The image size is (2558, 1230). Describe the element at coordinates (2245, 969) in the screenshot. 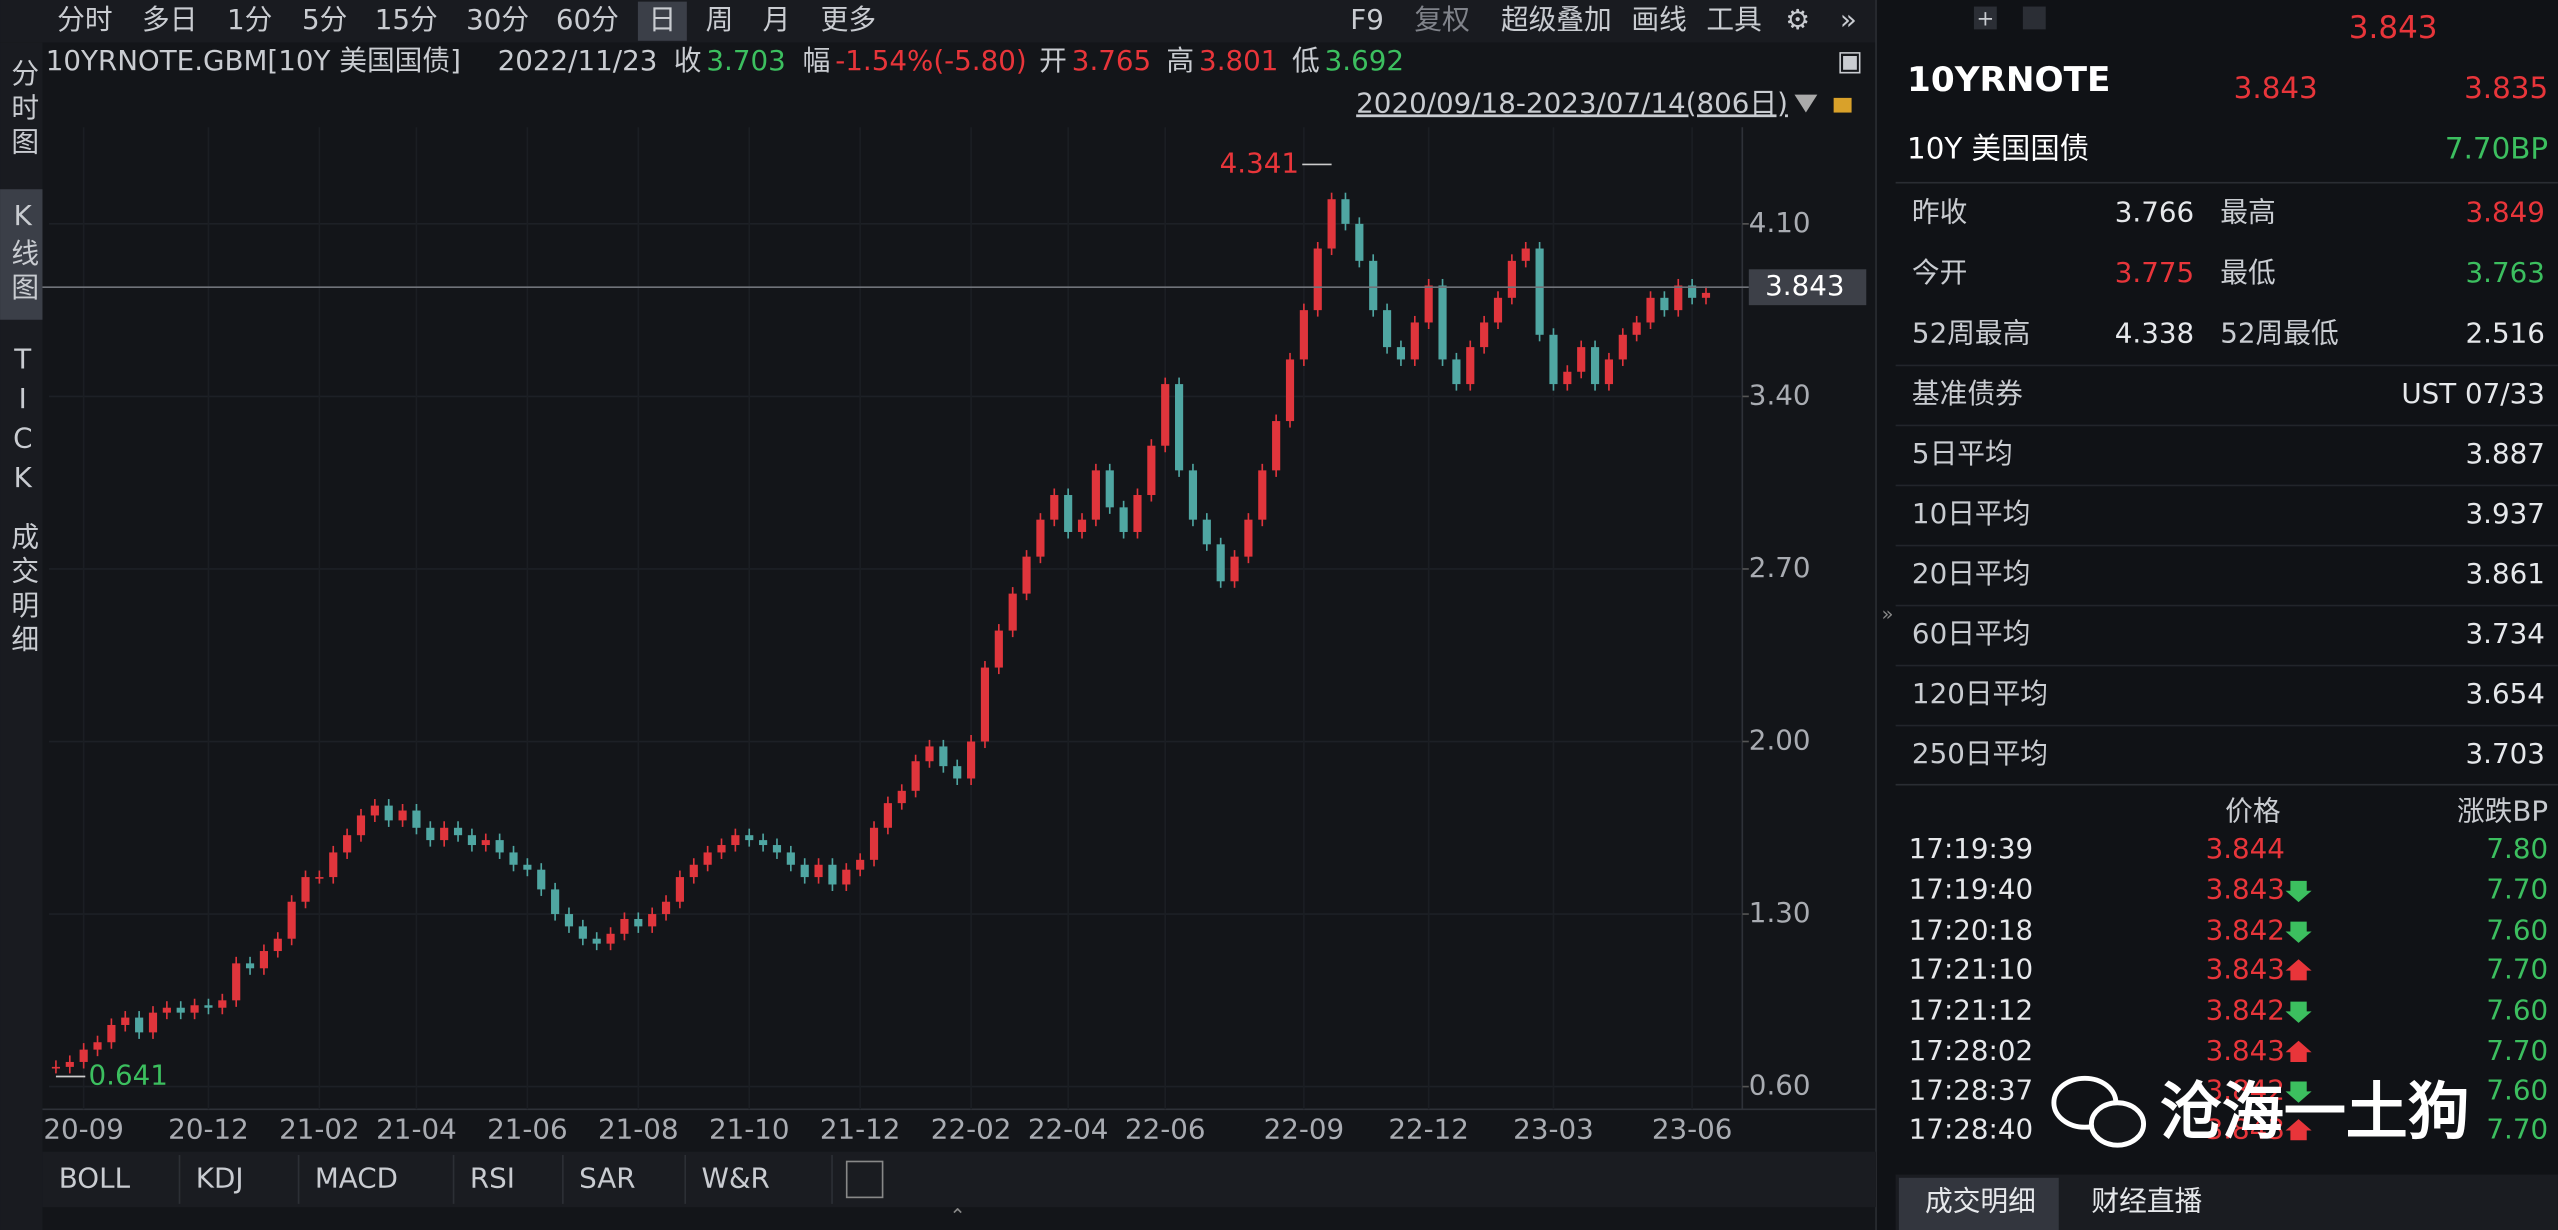

I see `tick-price: 3.843` at that location.